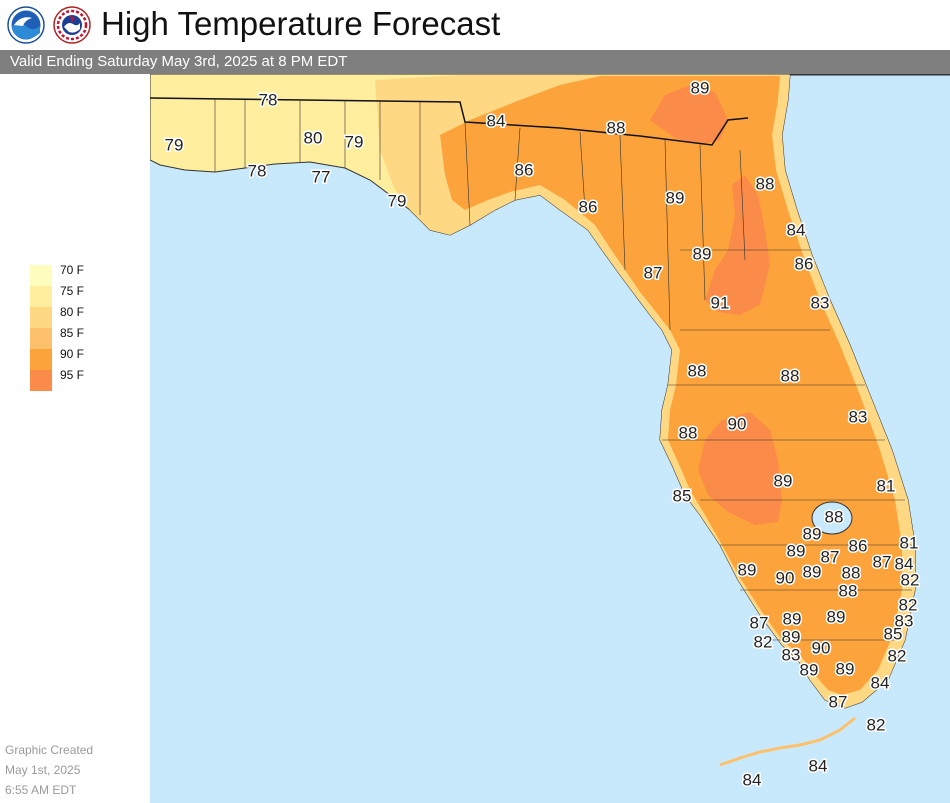 The image size is (950, 803). I want to click on page-title: High Temperature Forecast, so click(301, 23).